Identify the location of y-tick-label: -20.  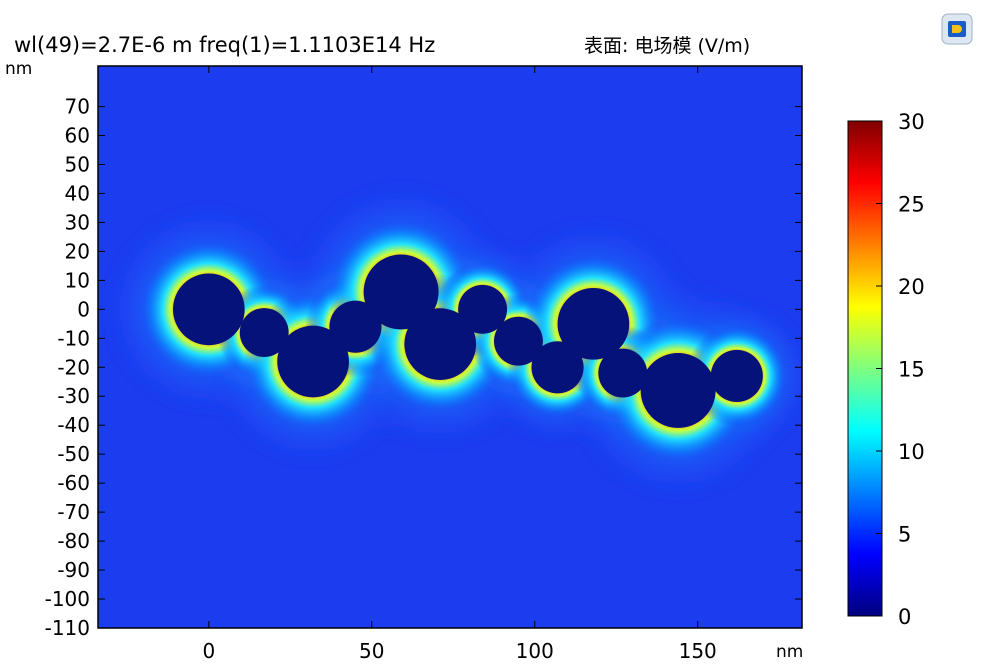
(73, 367).